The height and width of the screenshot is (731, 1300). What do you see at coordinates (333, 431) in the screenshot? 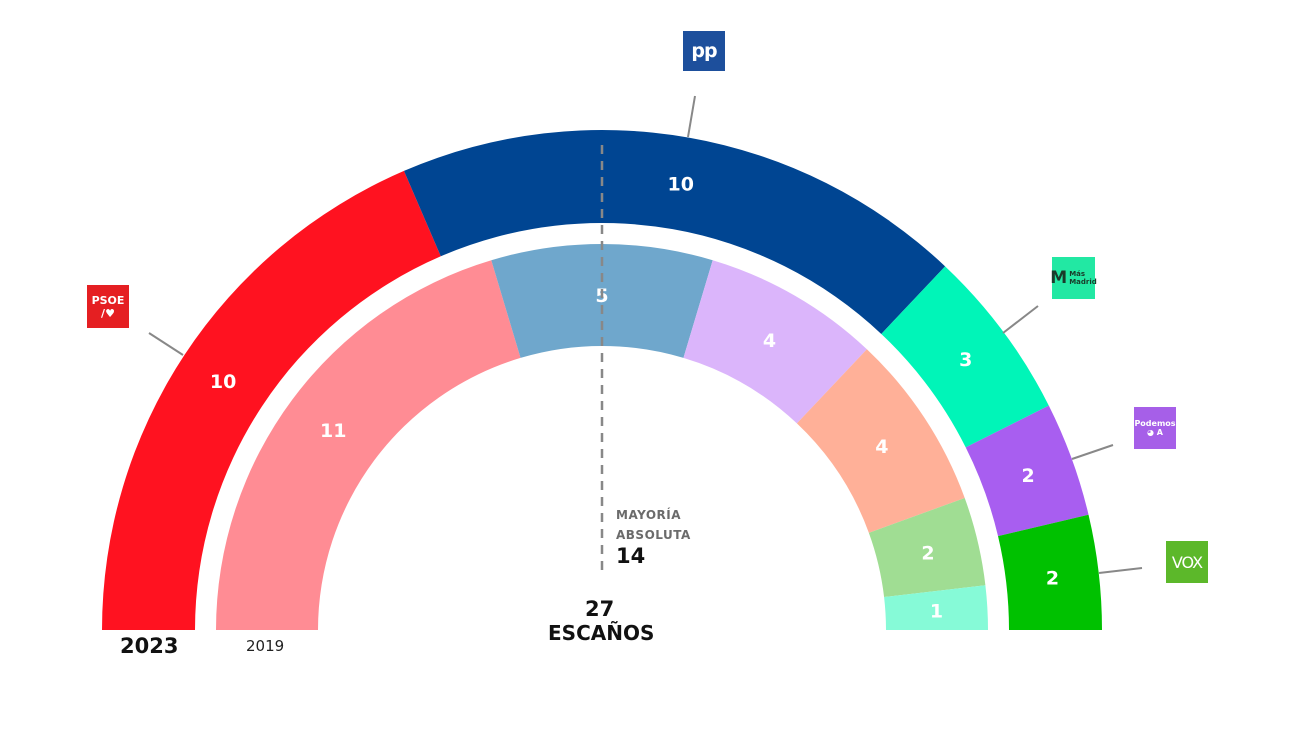
I see `segment-seat-count: 11` at bounding box center [333, 431].